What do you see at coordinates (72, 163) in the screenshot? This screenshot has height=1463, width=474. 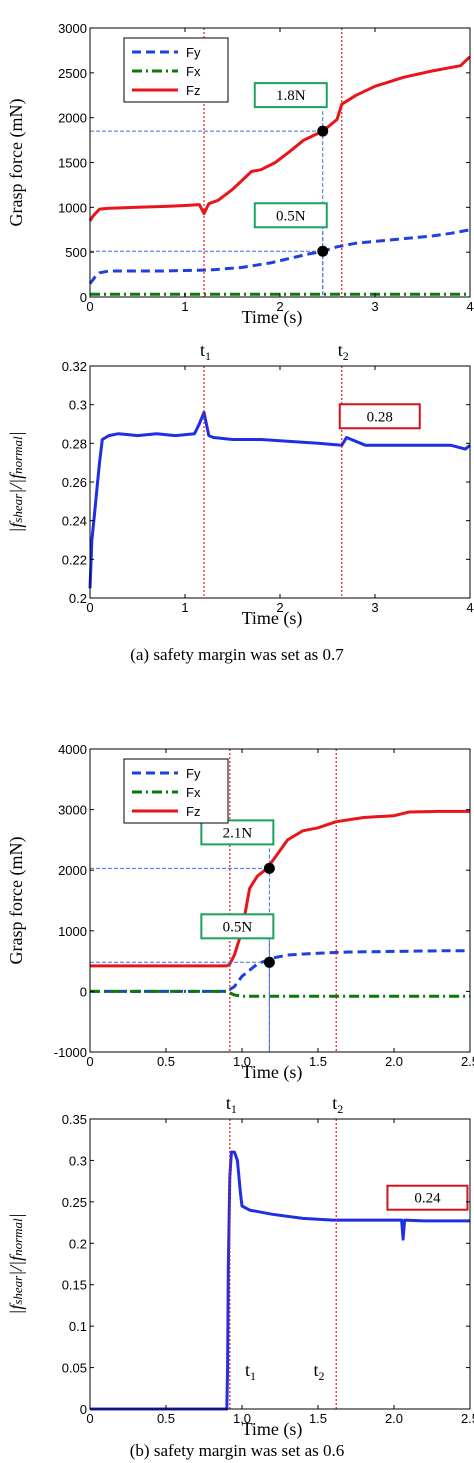 I see `y-tick-label: 1500` at bounding box center [72, 163].